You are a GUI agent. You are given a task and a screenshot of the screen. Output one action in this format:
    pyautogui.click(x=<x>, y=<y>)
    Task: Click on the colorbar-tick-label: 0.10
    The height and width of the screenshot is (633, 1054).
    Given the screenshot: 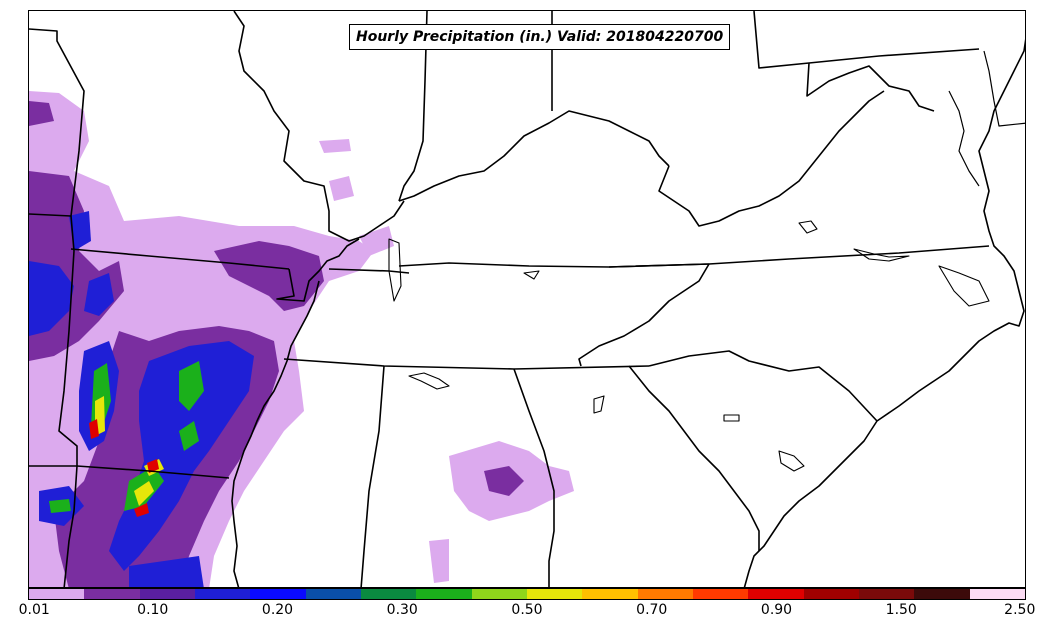 What is the action you would take?
    pyautogui.click(x=153, y=610)
    